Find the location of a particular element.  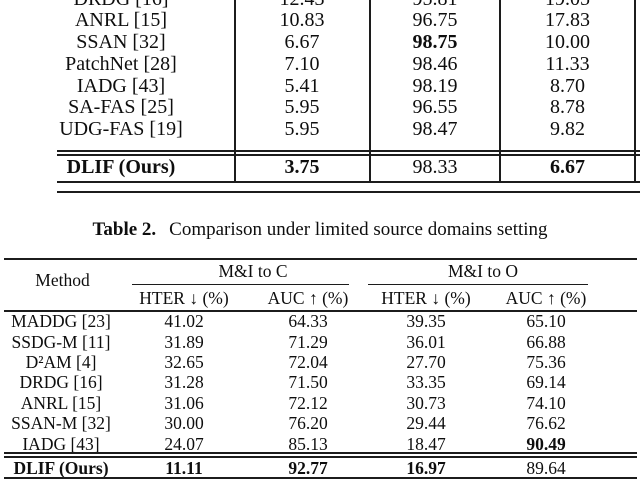

auc-cell: 98.19 is located at coordinates (435, 86).